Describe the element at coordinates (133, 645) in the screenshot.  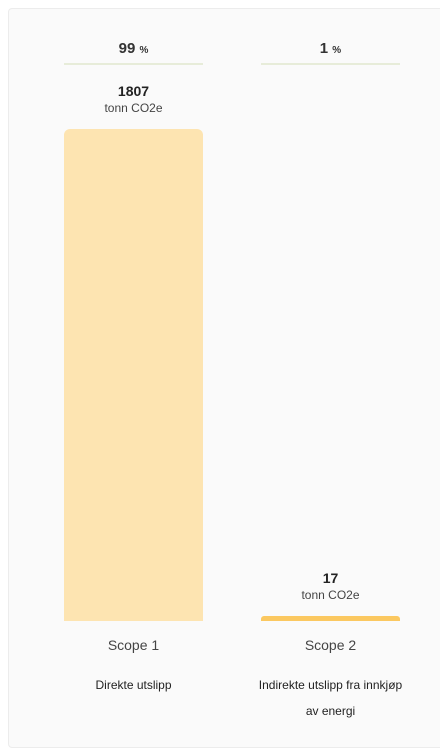
I see `category-label: Scope 1` at that location.